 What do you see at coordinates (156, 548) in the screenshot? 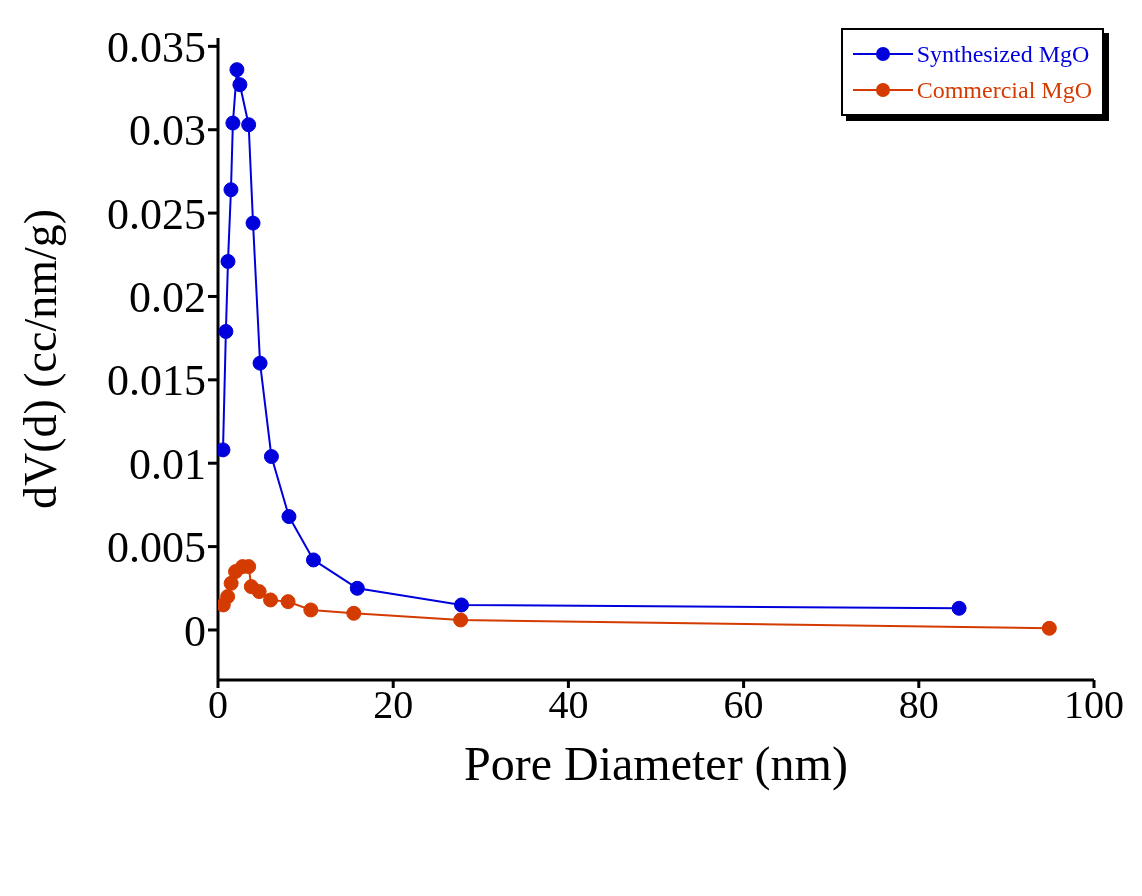
I see `y-tick-label: 0.005` at bounding box center [156, 548].